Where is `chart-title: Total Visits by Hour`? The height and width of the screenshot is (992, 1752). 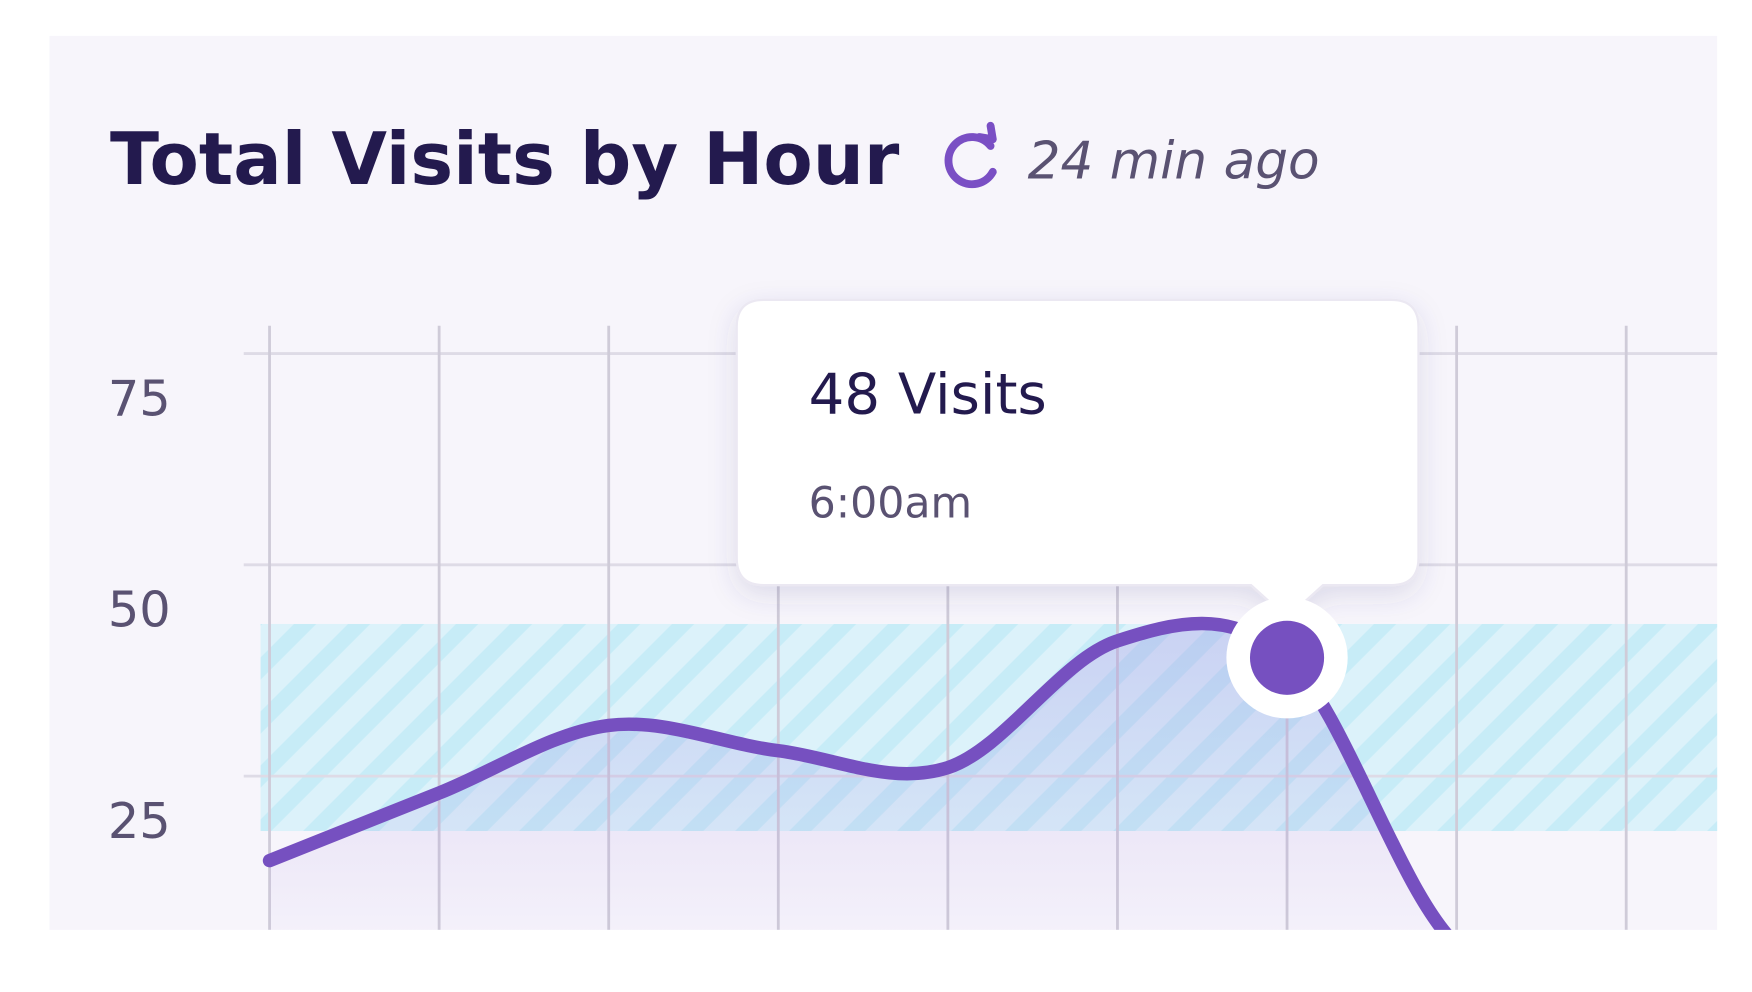
chart-title: Total Visits by Hour is located at coordinates (505, 159).